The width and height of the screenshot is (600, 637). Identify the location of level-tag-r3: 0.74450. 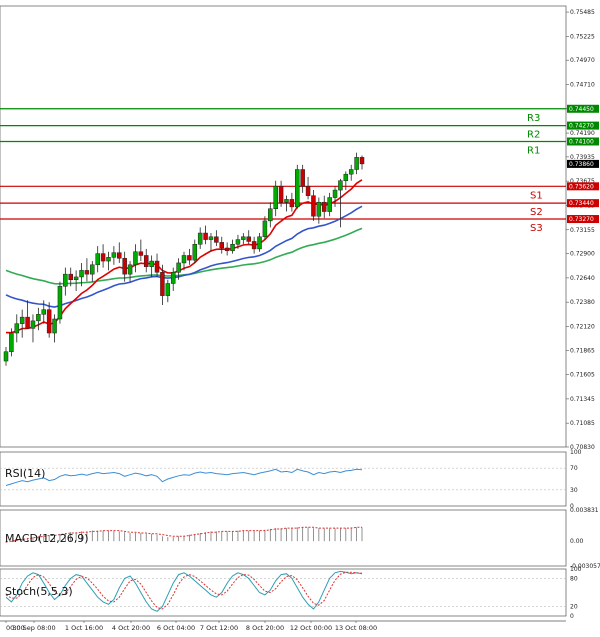
(581, 109).